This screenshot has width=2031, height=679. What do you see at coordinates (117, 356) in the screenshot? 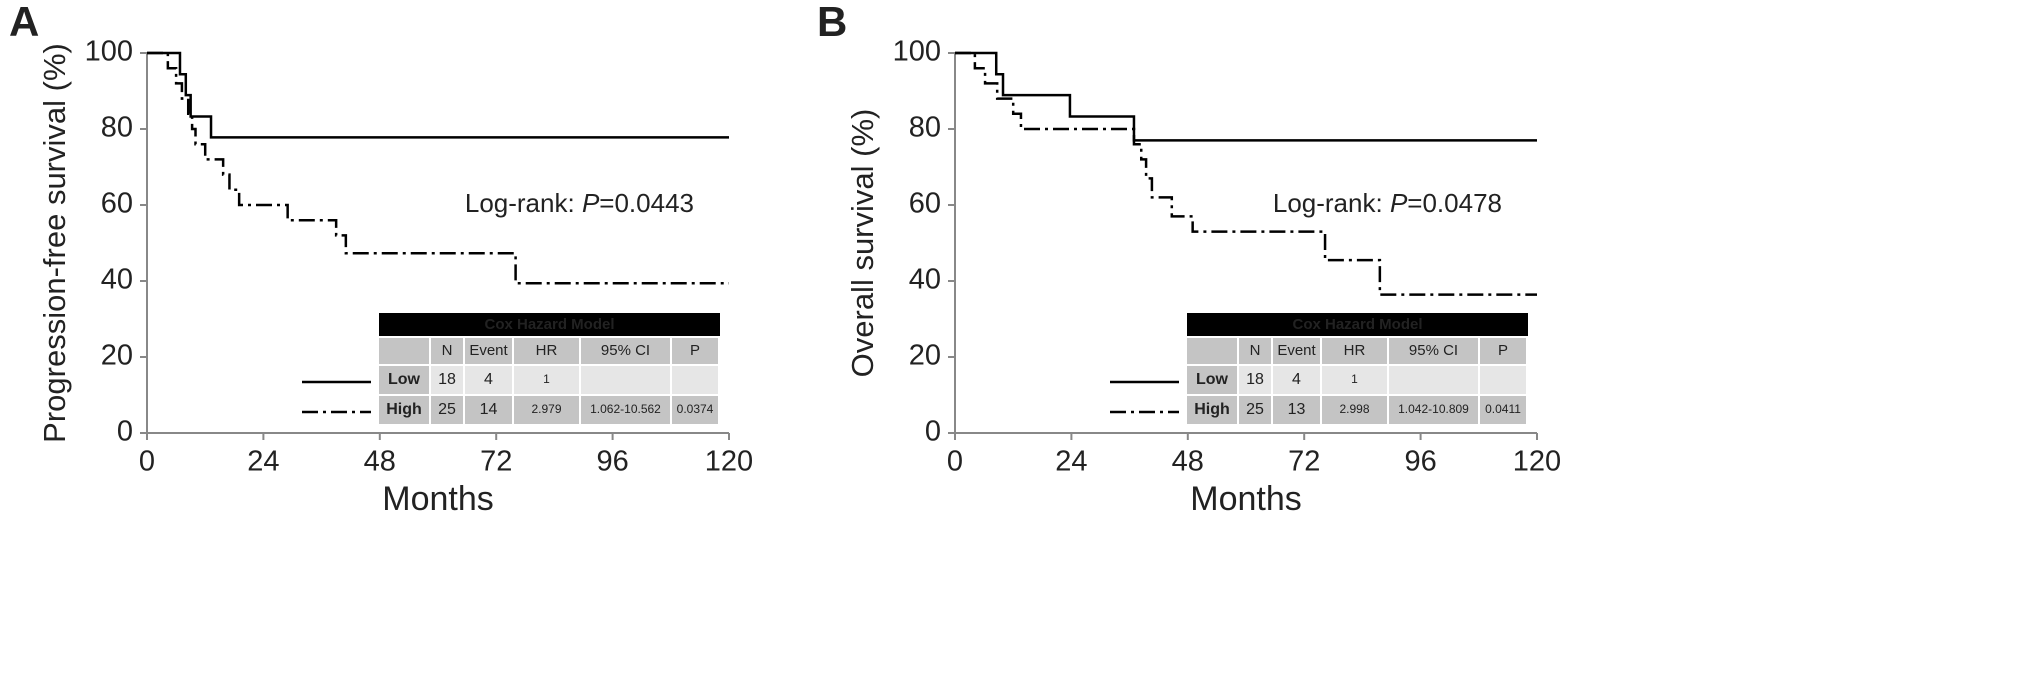
I see `y-tick-label: 20` at bounding box center [117, 356].